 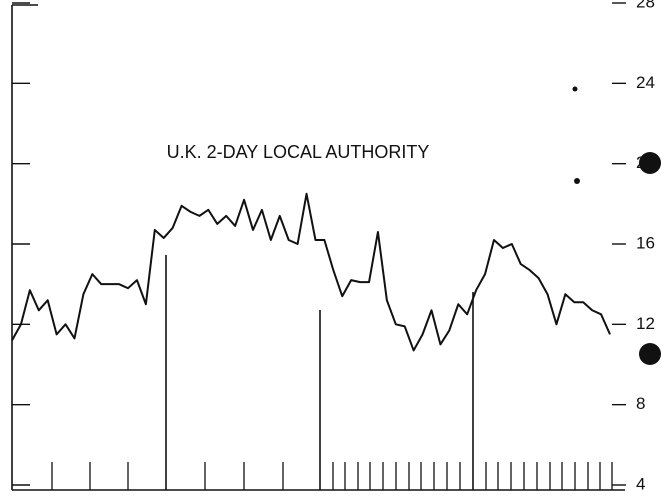 I want to click on y-tick-label: 20, so click(x=645, y=162).